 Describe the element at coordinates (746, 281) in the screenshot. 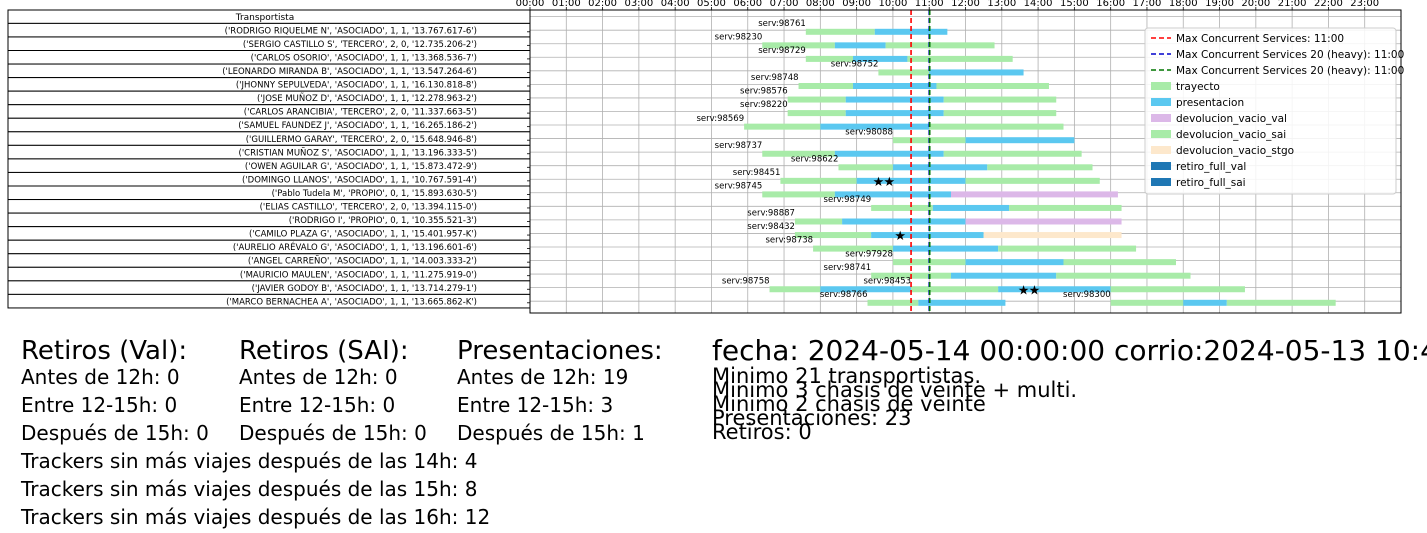

I see `service-label: serv:98758` at that location.